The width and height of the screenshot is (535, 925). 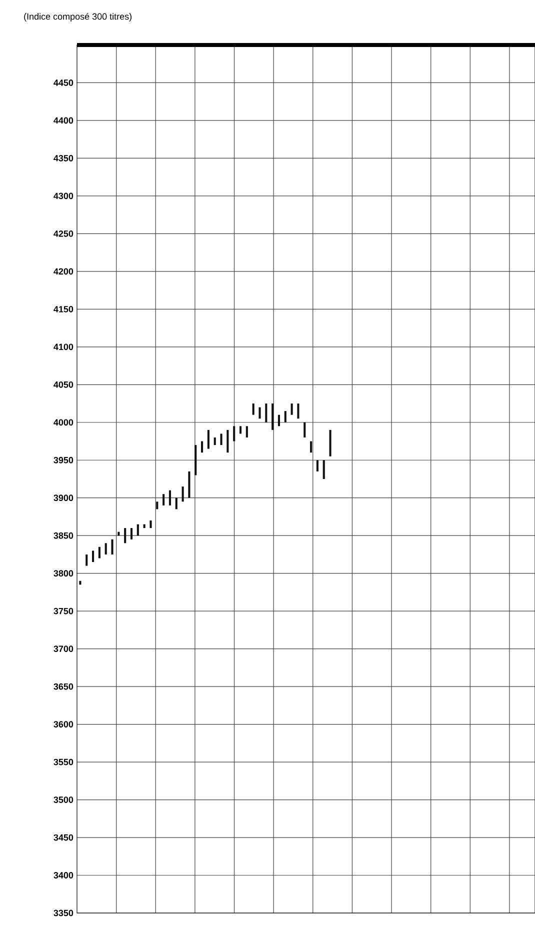 What do you see at coordinates (64, 460) in the screenshot?
I see `y-tick-label: 3950` at bounding box center [64, 460].